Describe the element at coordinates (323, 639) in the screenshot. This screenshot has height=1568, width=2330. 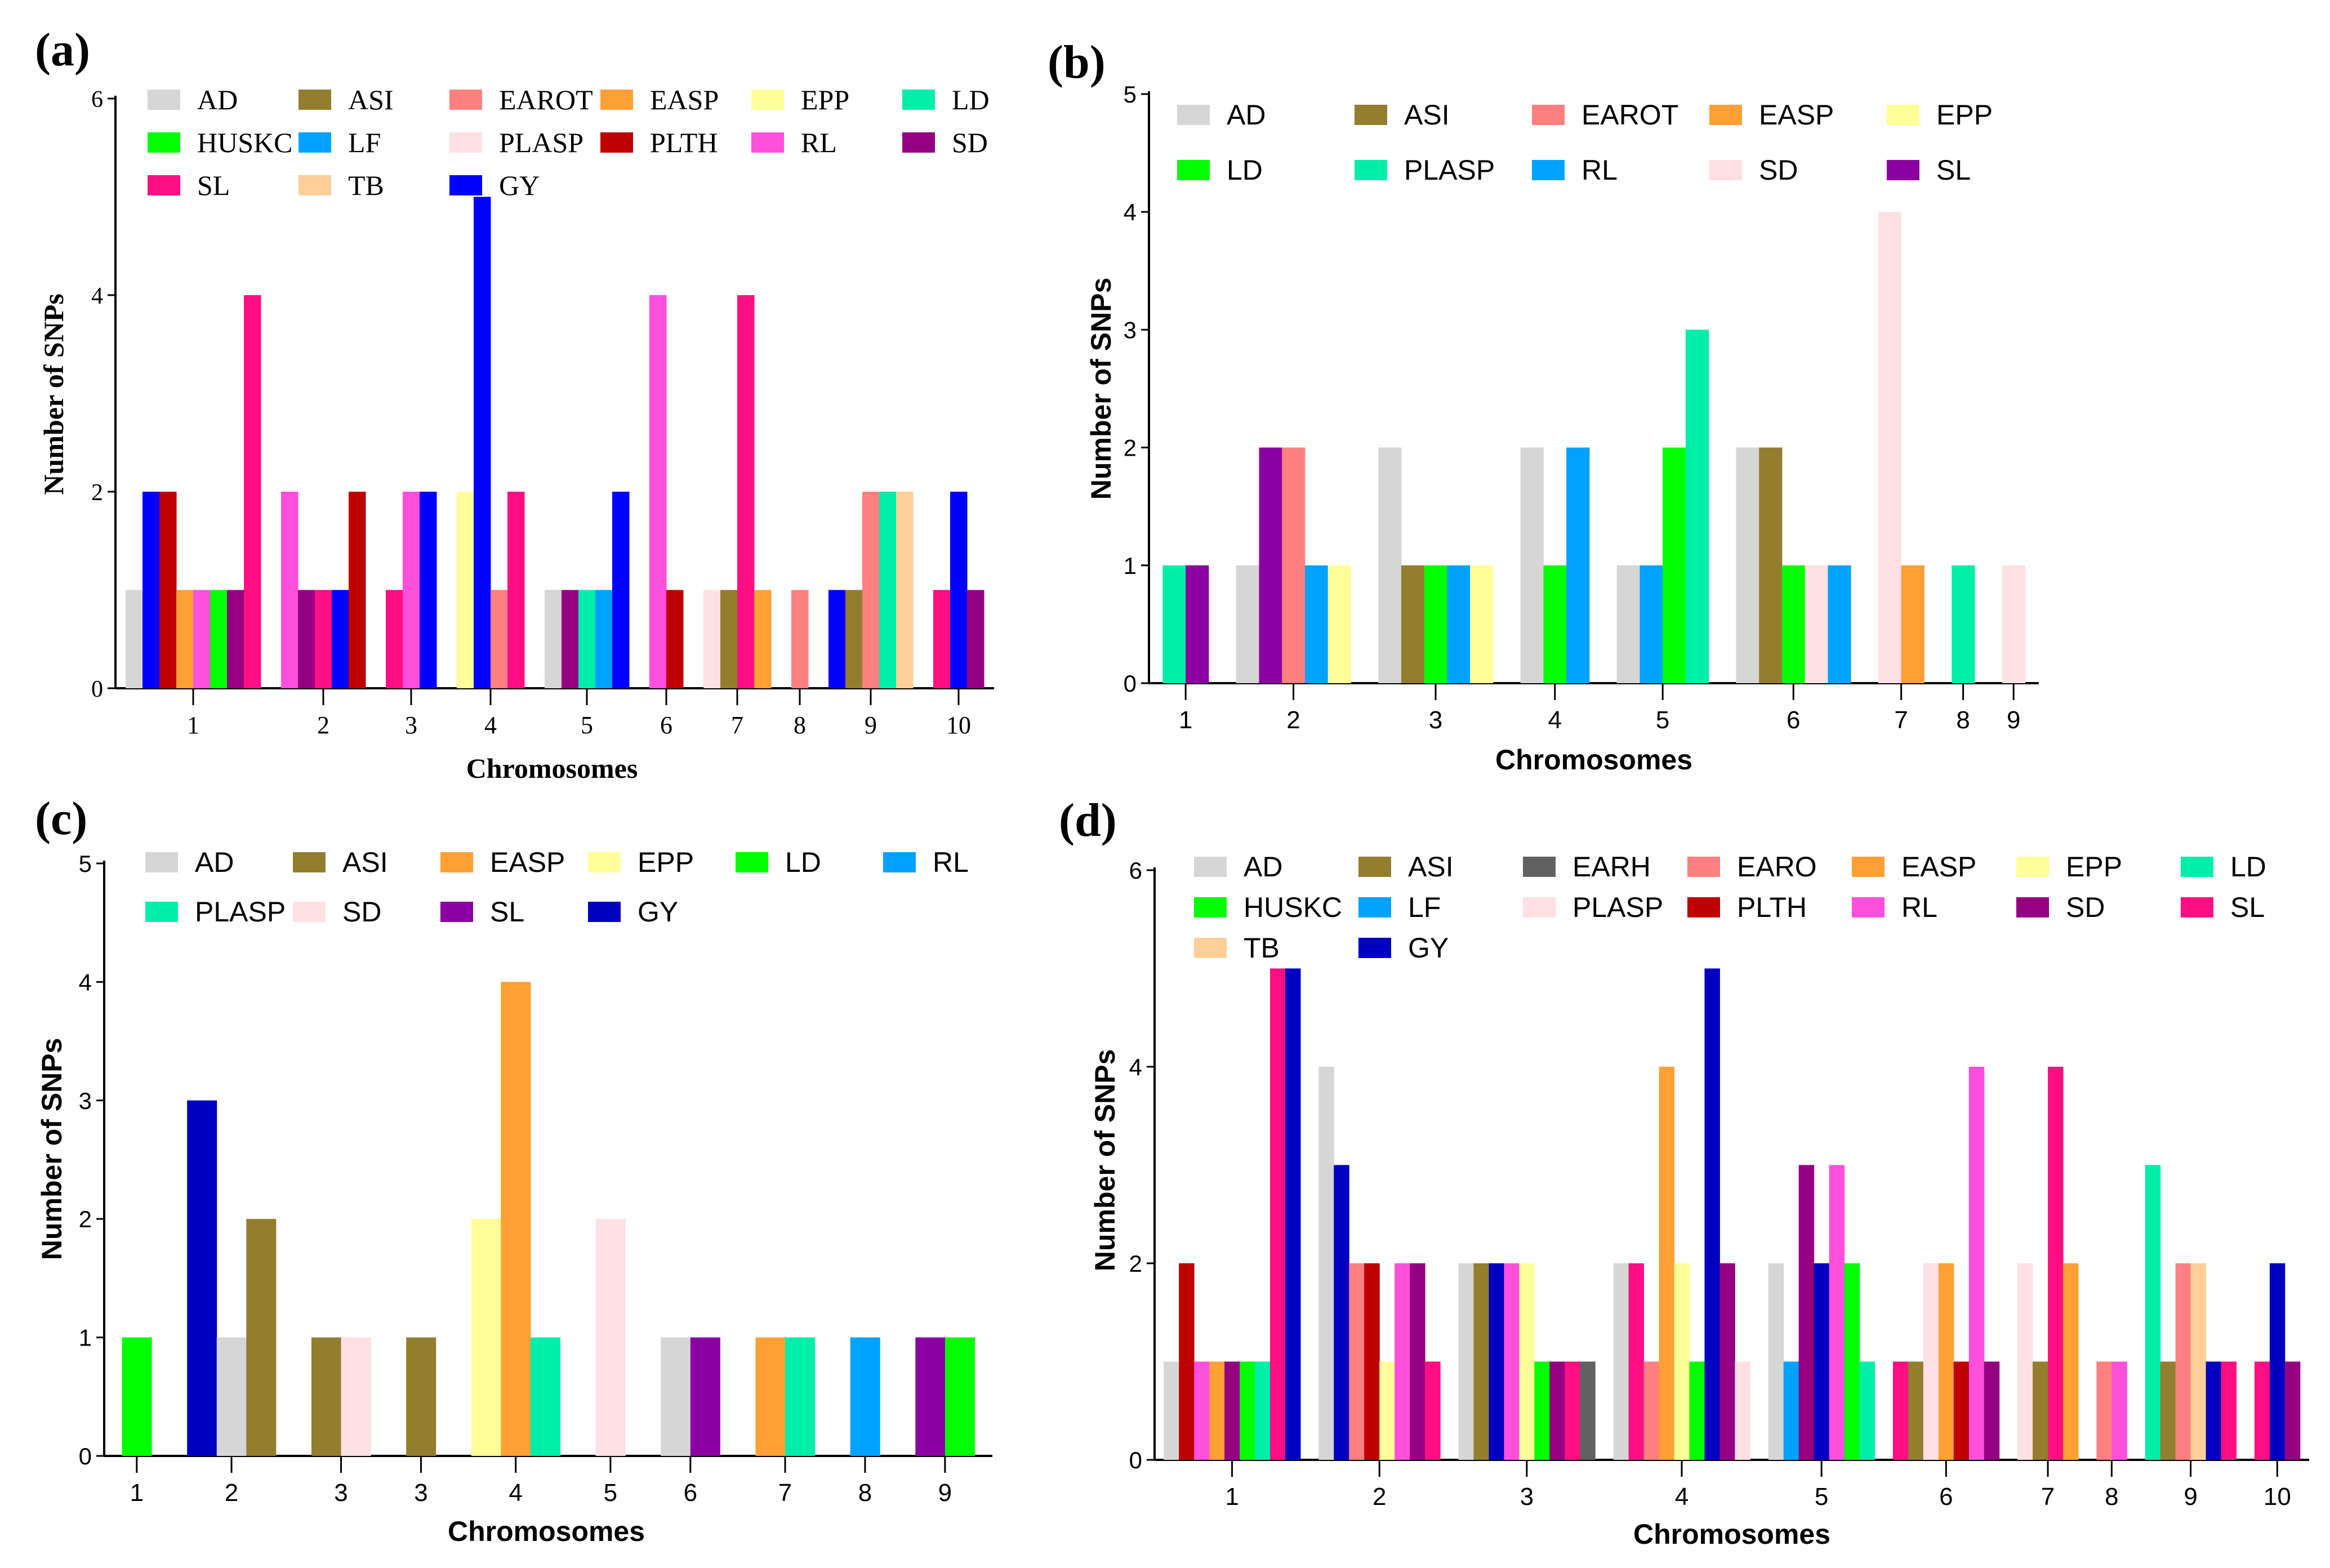
I see `bar-sl-chr2` at that location.